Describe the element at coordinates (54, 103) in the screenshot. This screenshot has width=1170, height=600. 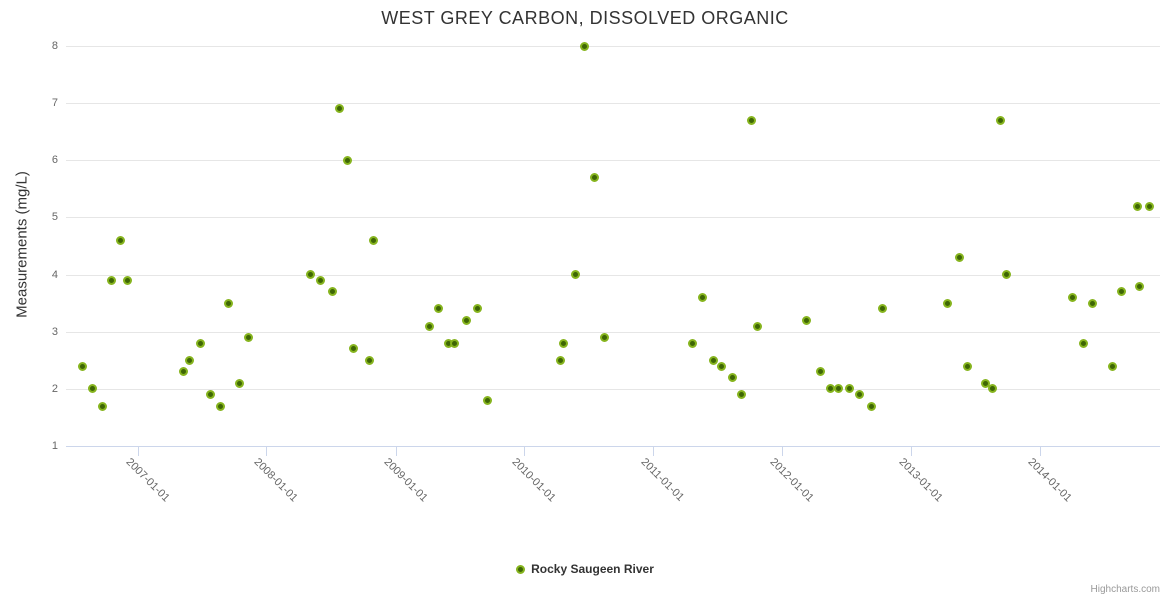
I see `y-axis-label: 7` at that location.